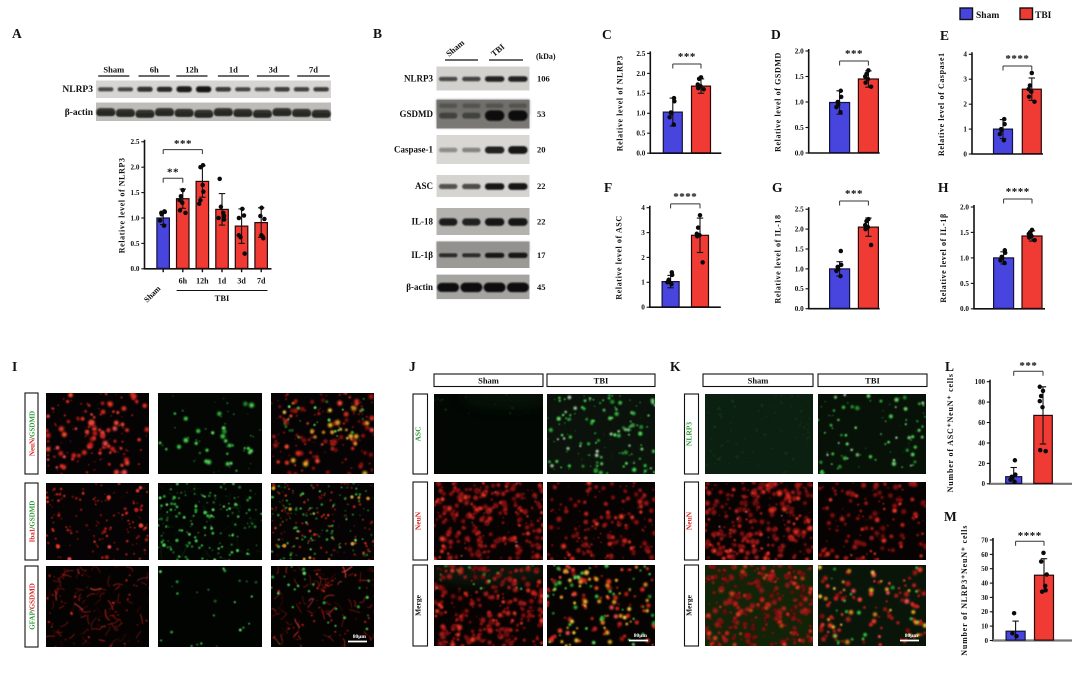  What do you see at coordinates (414, 150) in the screenshot?
I see `svg-text: Caspase-1` at bounding box center [414, 150].